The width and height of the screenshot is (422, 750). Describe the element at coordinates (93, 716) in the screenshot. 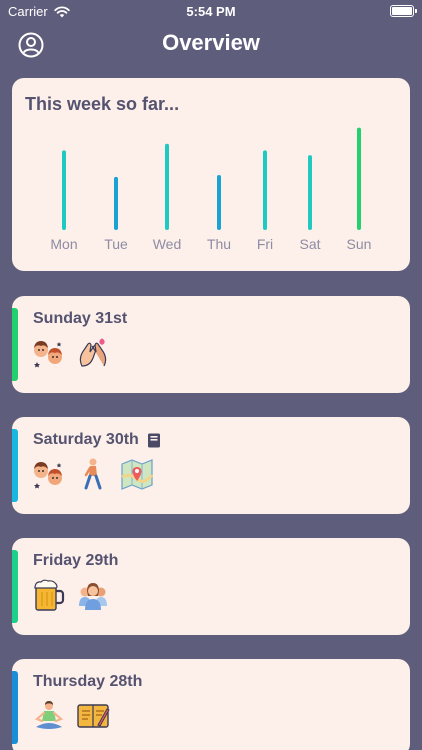

I see `journal-icon` at that location.